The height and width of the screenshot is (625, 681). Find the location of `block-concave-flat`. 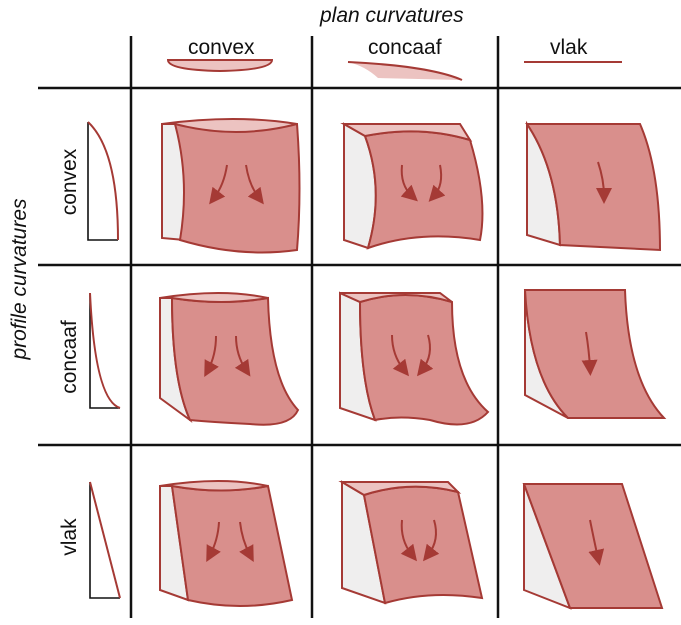

block-concave-flat is located at coordinates (595, 354).